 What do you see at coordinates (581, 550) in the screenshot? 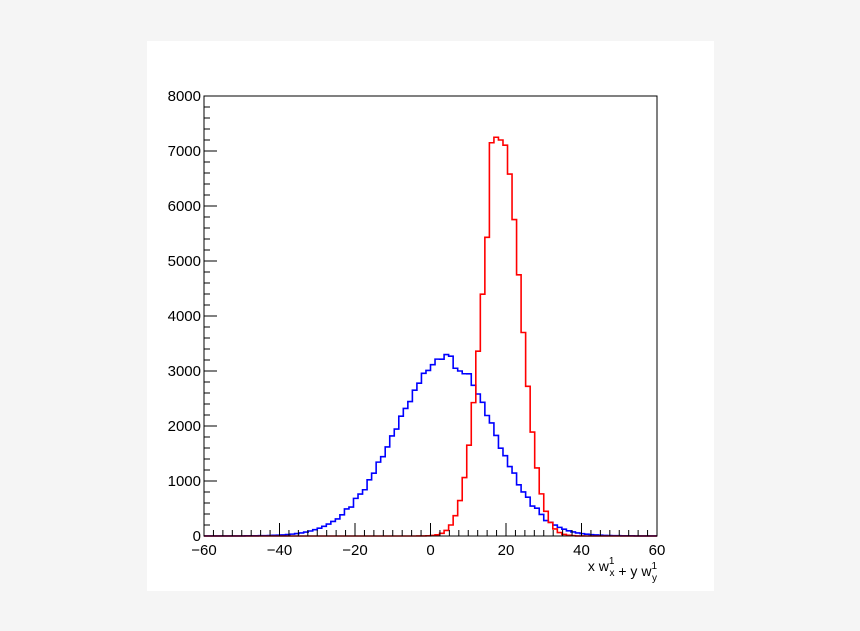
I see `x-tick-label: 40` at bounding box center [581, 550].